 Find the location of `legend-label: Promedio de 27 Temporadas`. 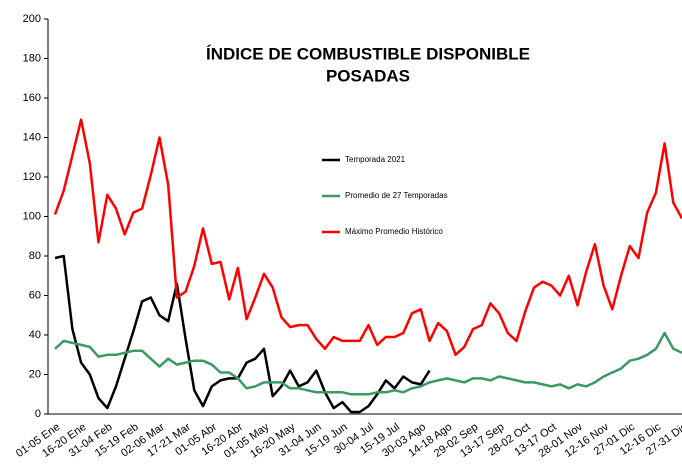

legend-label: Promedio de 27 Temporadas is located at coordinates (396, 195).